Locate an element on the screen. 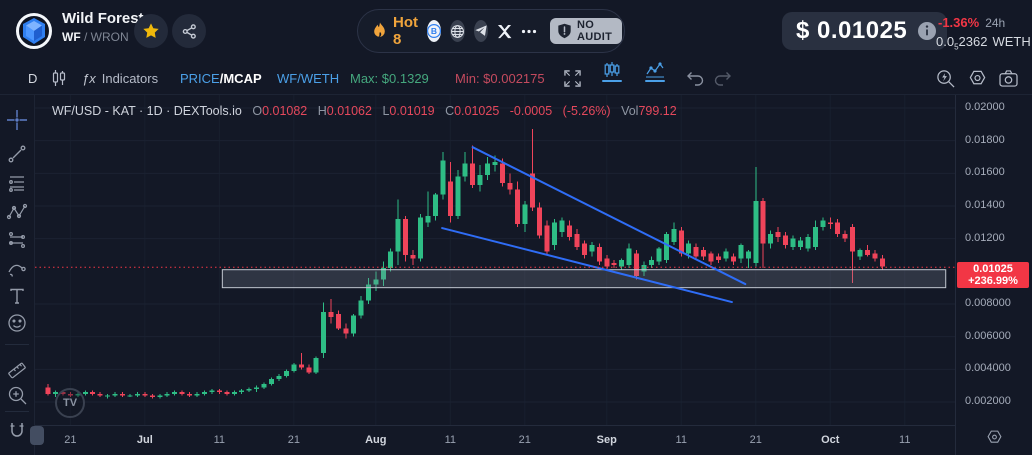 Image resolution: width=1032 pixels, height=455 pixels. no-audit-badge: NO AUDIT is located at coordinates (586, 31).